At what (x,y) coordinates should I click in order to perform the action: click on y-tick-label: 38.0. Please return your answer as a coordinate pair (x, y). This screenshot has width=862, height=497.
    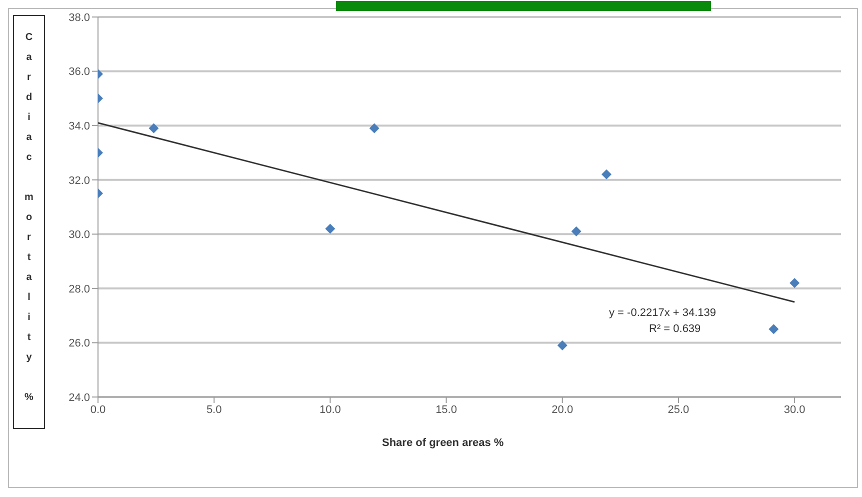
    Looking at the image, I should click on (79, 18).